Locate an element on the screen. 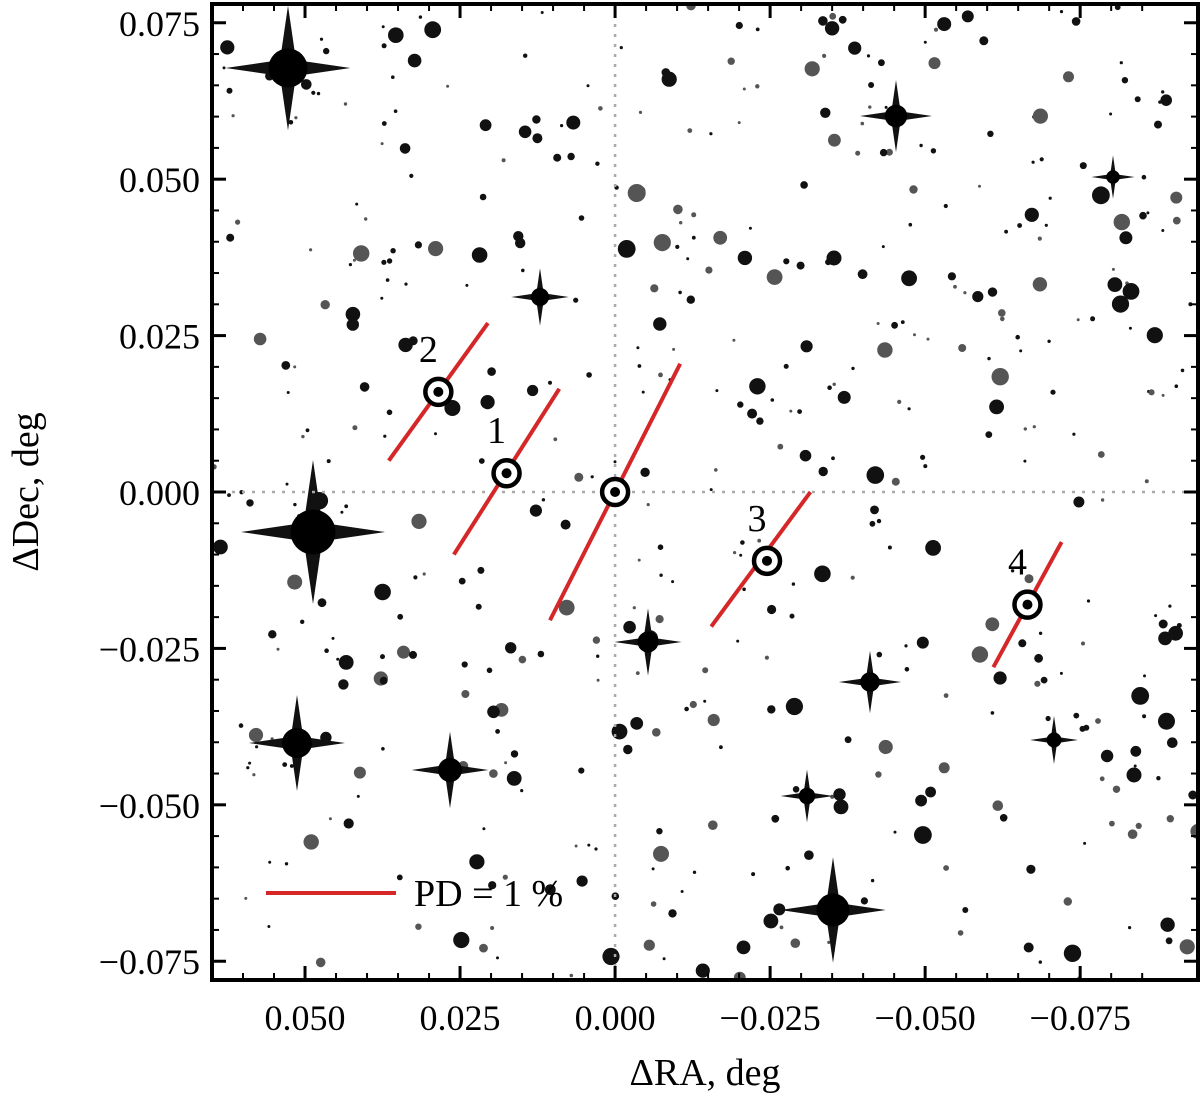 This screenshot has width=1200, height=1093. target-label: 2 is located at coordinates (428, 350).